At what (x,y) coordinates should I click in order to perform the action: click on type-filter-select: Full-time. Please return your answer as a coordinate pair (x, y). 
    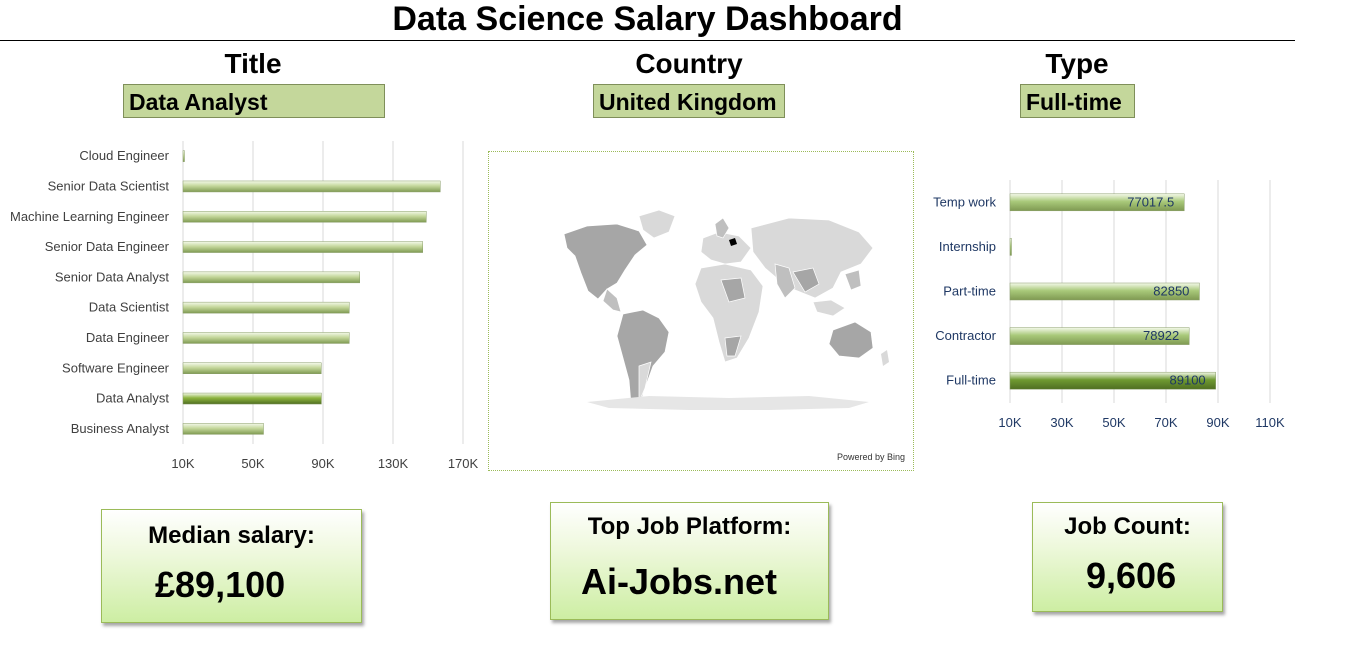
    Looking at the image, I should click on (1077, 101).